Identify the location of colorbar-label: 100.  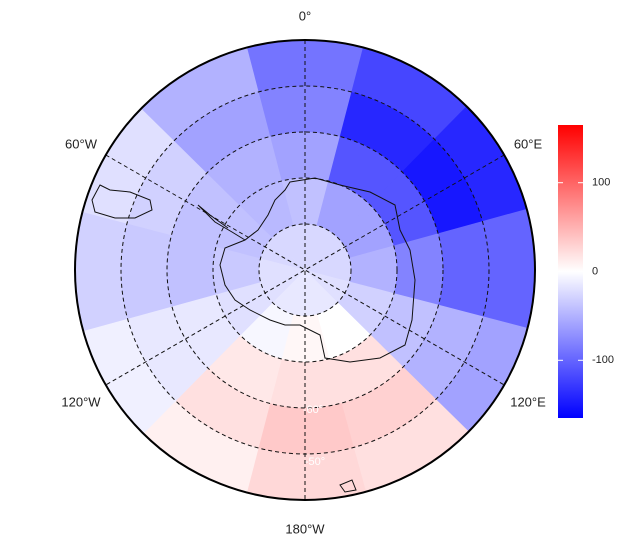
(601, 183).